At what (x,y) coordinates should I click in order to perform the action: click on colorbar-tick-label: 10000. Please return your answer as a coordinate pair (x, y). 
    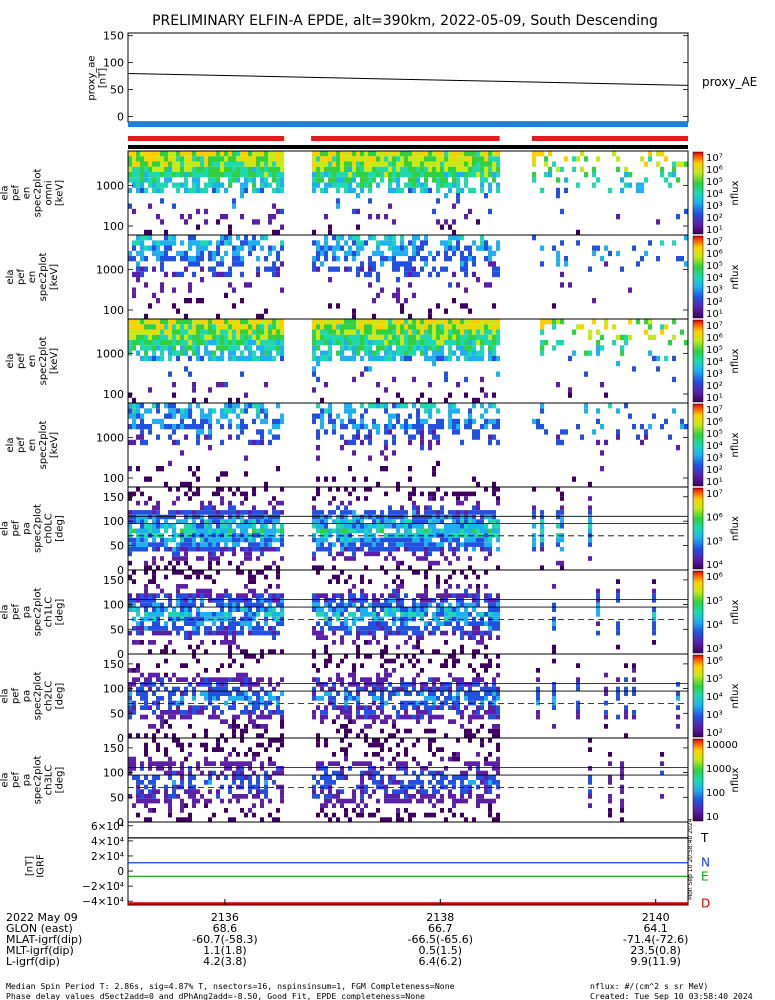
    Looking at the image, I should click on (722, 745).